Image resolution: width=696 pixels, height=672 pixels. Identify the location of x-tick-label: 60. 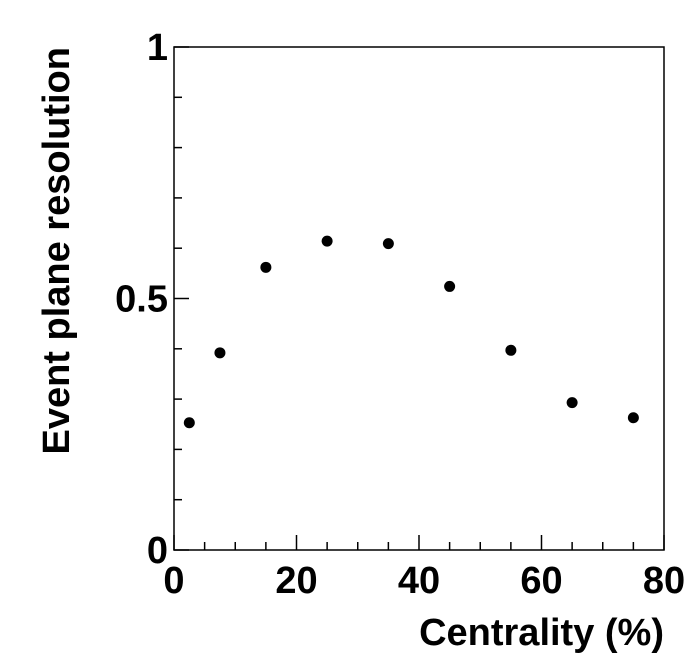
(541, 581).